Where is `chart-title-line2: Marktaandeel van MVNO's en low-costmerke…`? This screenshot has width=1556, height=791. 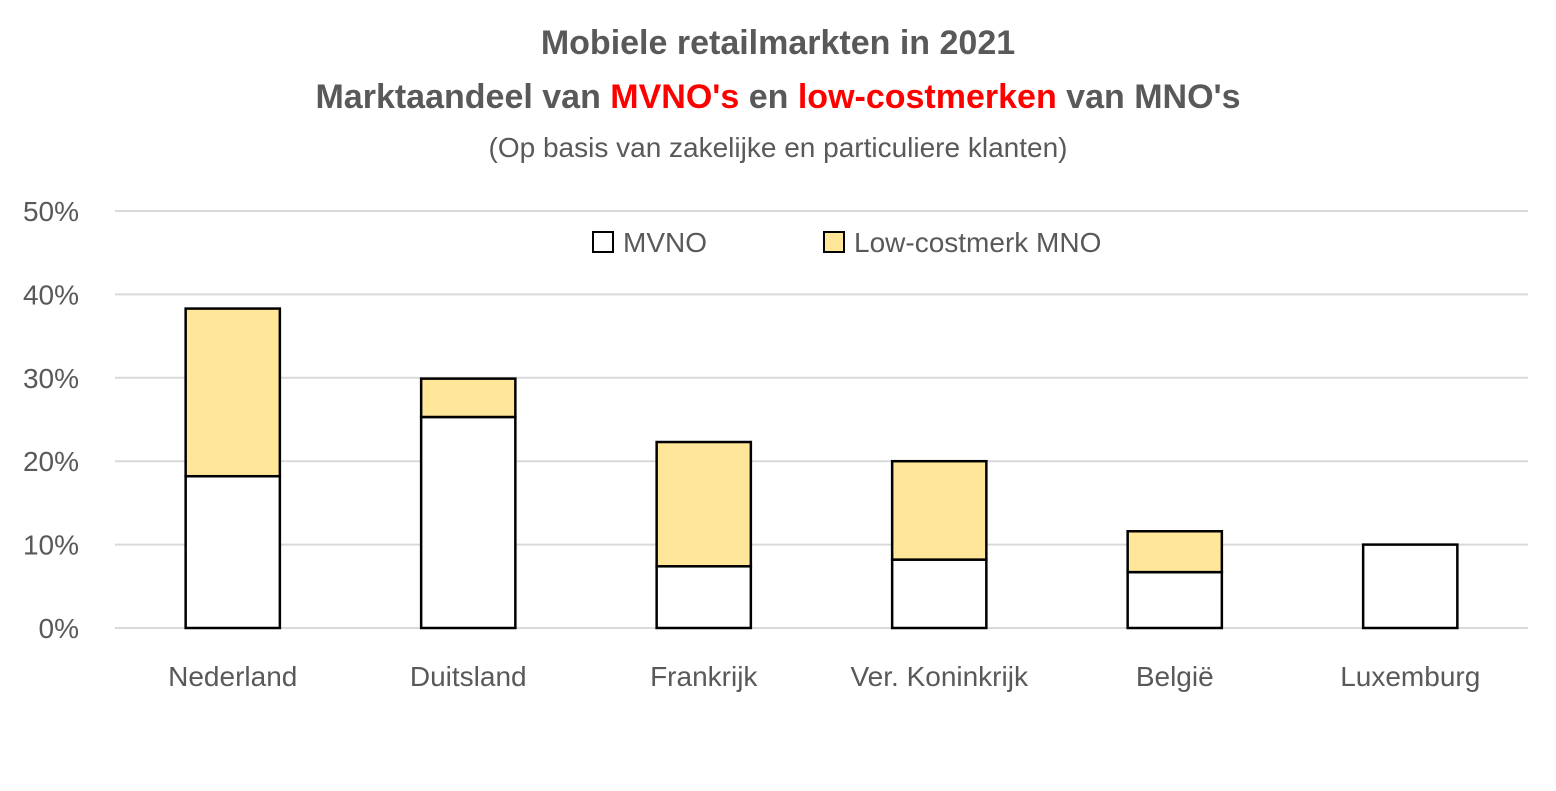 chart-title-line2: Marktaandeel van MVNO's en low-costmerke… is located at coordinates (778, 97).